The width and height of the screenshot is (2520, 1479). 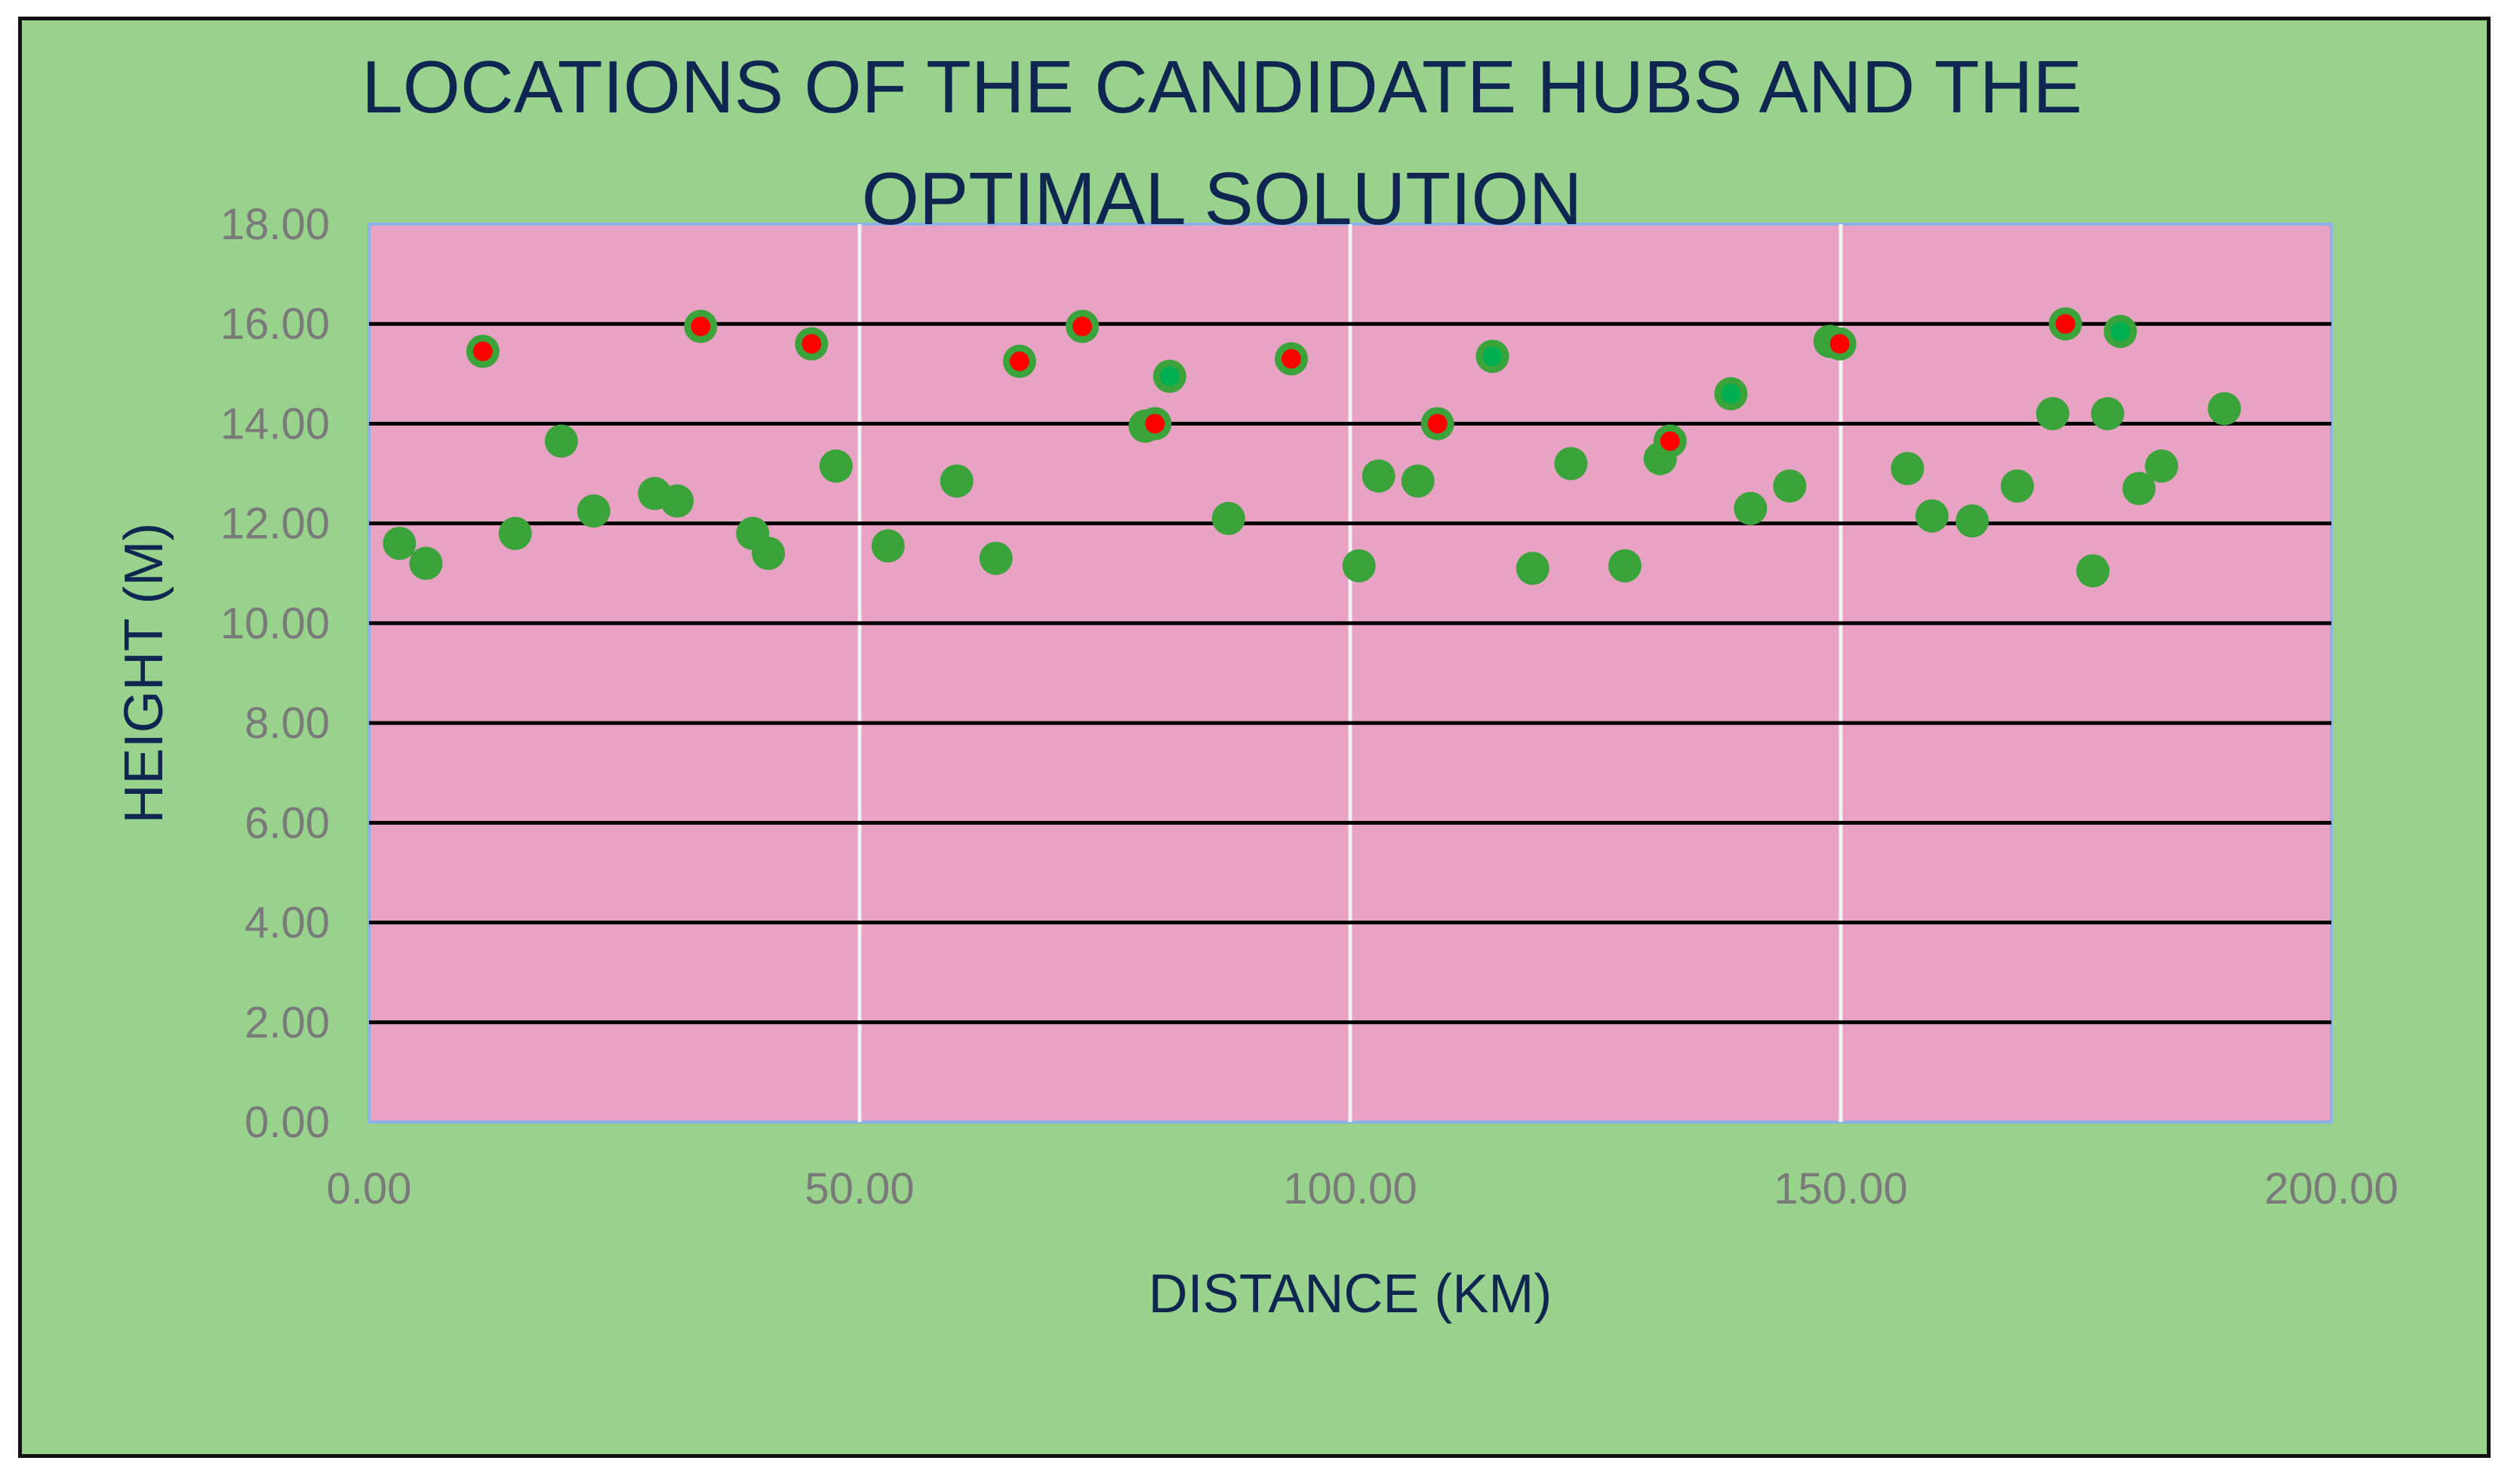 What do you see at coordinates (287, 1023) in the screenshot?
I see `y-tick-label: 2.00` at bounding box center [287, 1023].